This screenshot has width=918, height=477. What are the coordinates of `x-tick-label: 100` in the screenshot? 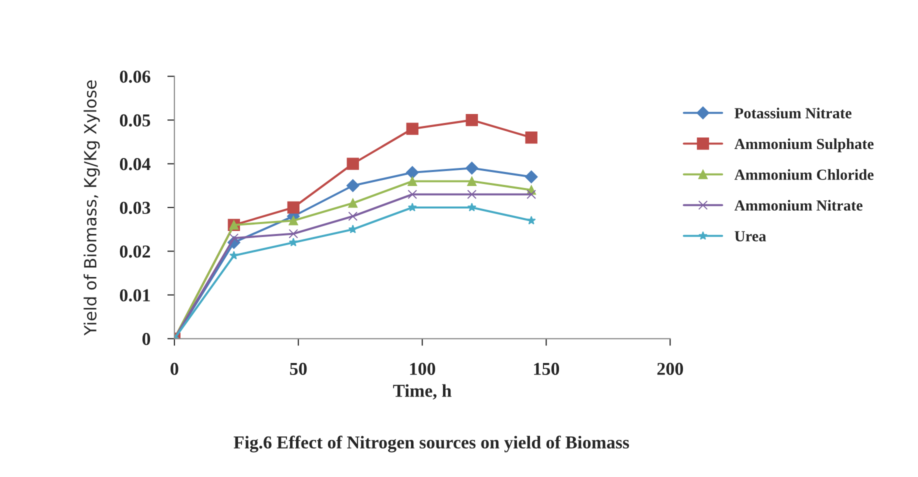 It's located at (423, 368).